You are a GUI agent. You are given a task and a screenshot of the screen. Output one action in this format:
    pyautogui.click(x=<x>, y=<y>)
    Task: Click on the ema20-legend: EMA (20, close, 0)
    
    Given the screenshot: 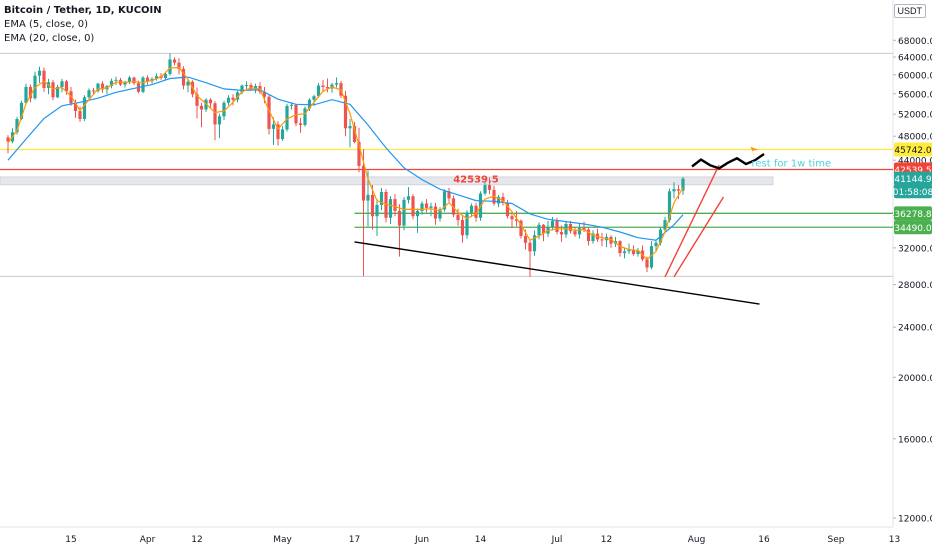 What is the action you would take?
    pyautogui.click(x=49, y=38)
    